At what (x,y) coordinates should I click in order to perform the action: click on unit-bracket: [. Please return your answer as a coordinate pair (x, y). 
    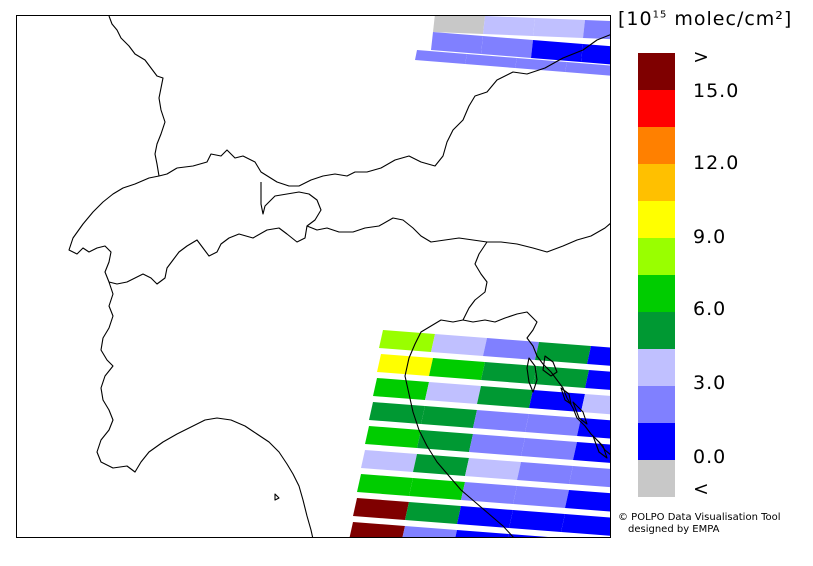
    Looking at the image, I should click on (622, 19).